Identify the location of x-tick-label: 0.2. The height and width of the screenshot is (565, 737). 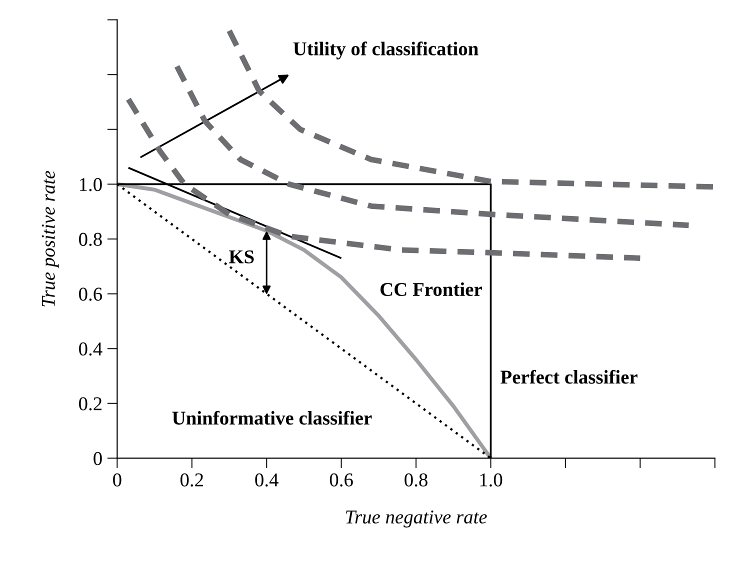
(191, 480).